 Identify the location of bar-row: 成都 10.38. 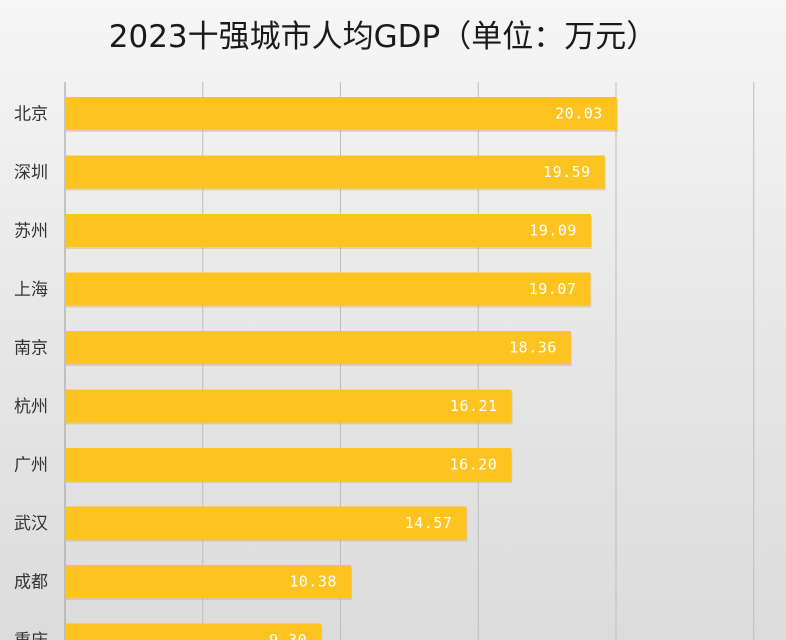
(183, 582).